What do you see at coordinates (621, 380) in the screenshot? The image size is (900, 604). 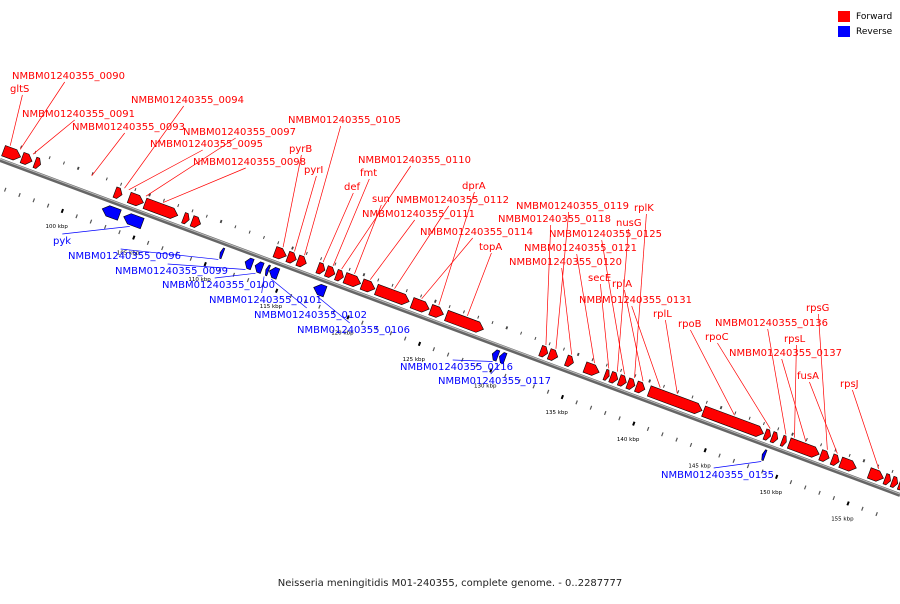 I see `forward-gene-26-shape` at bounding box center [621, 380].